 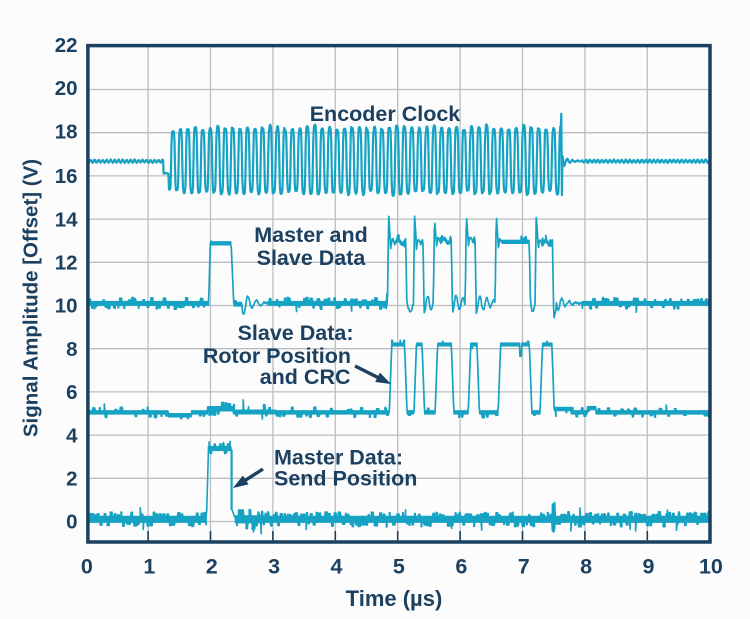 What do you see at coordinates (66, 219) in the screenshot?
I see `svg-text: 14` at bounding box center [66, 219].